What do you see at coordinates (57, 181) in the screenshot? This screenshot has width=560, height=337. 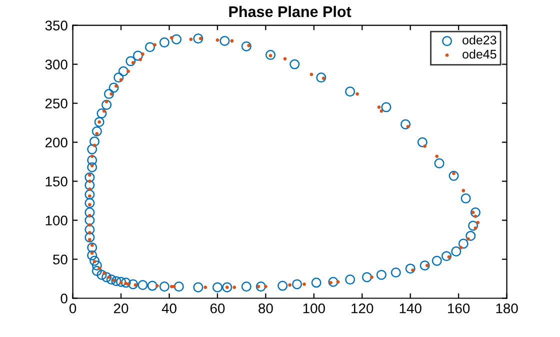 I see `y-tick-label: 150` at bounding box center [57, 181].